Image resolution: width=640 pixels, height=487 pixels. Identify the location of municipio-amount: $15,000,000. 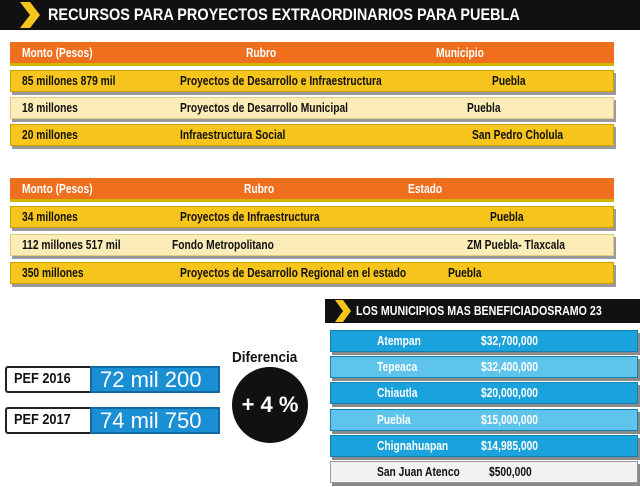
(510, 419).